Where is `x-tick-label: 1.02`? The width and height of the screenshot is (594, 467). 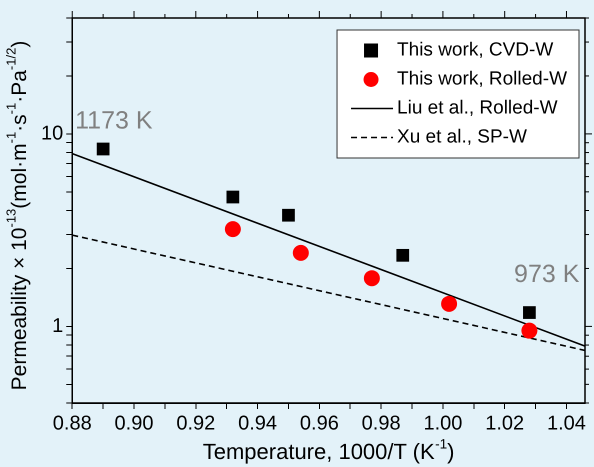 x-tick-label: 1.02 is located at coordinates (504, 423).